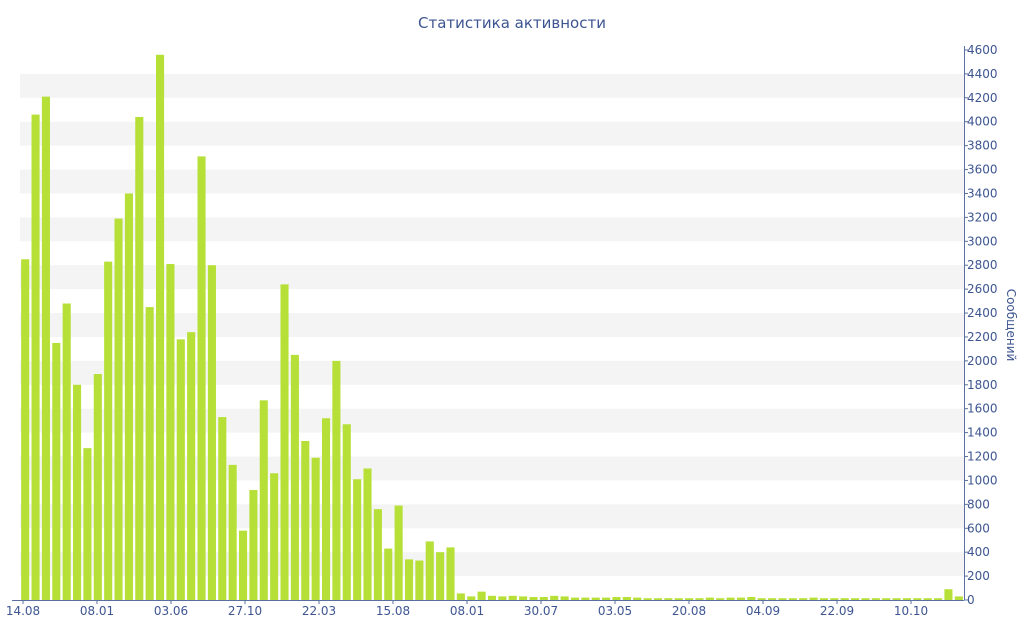 The image size is (1024, 640). I want to click on y-tick-label: 200, so click(978, 576).